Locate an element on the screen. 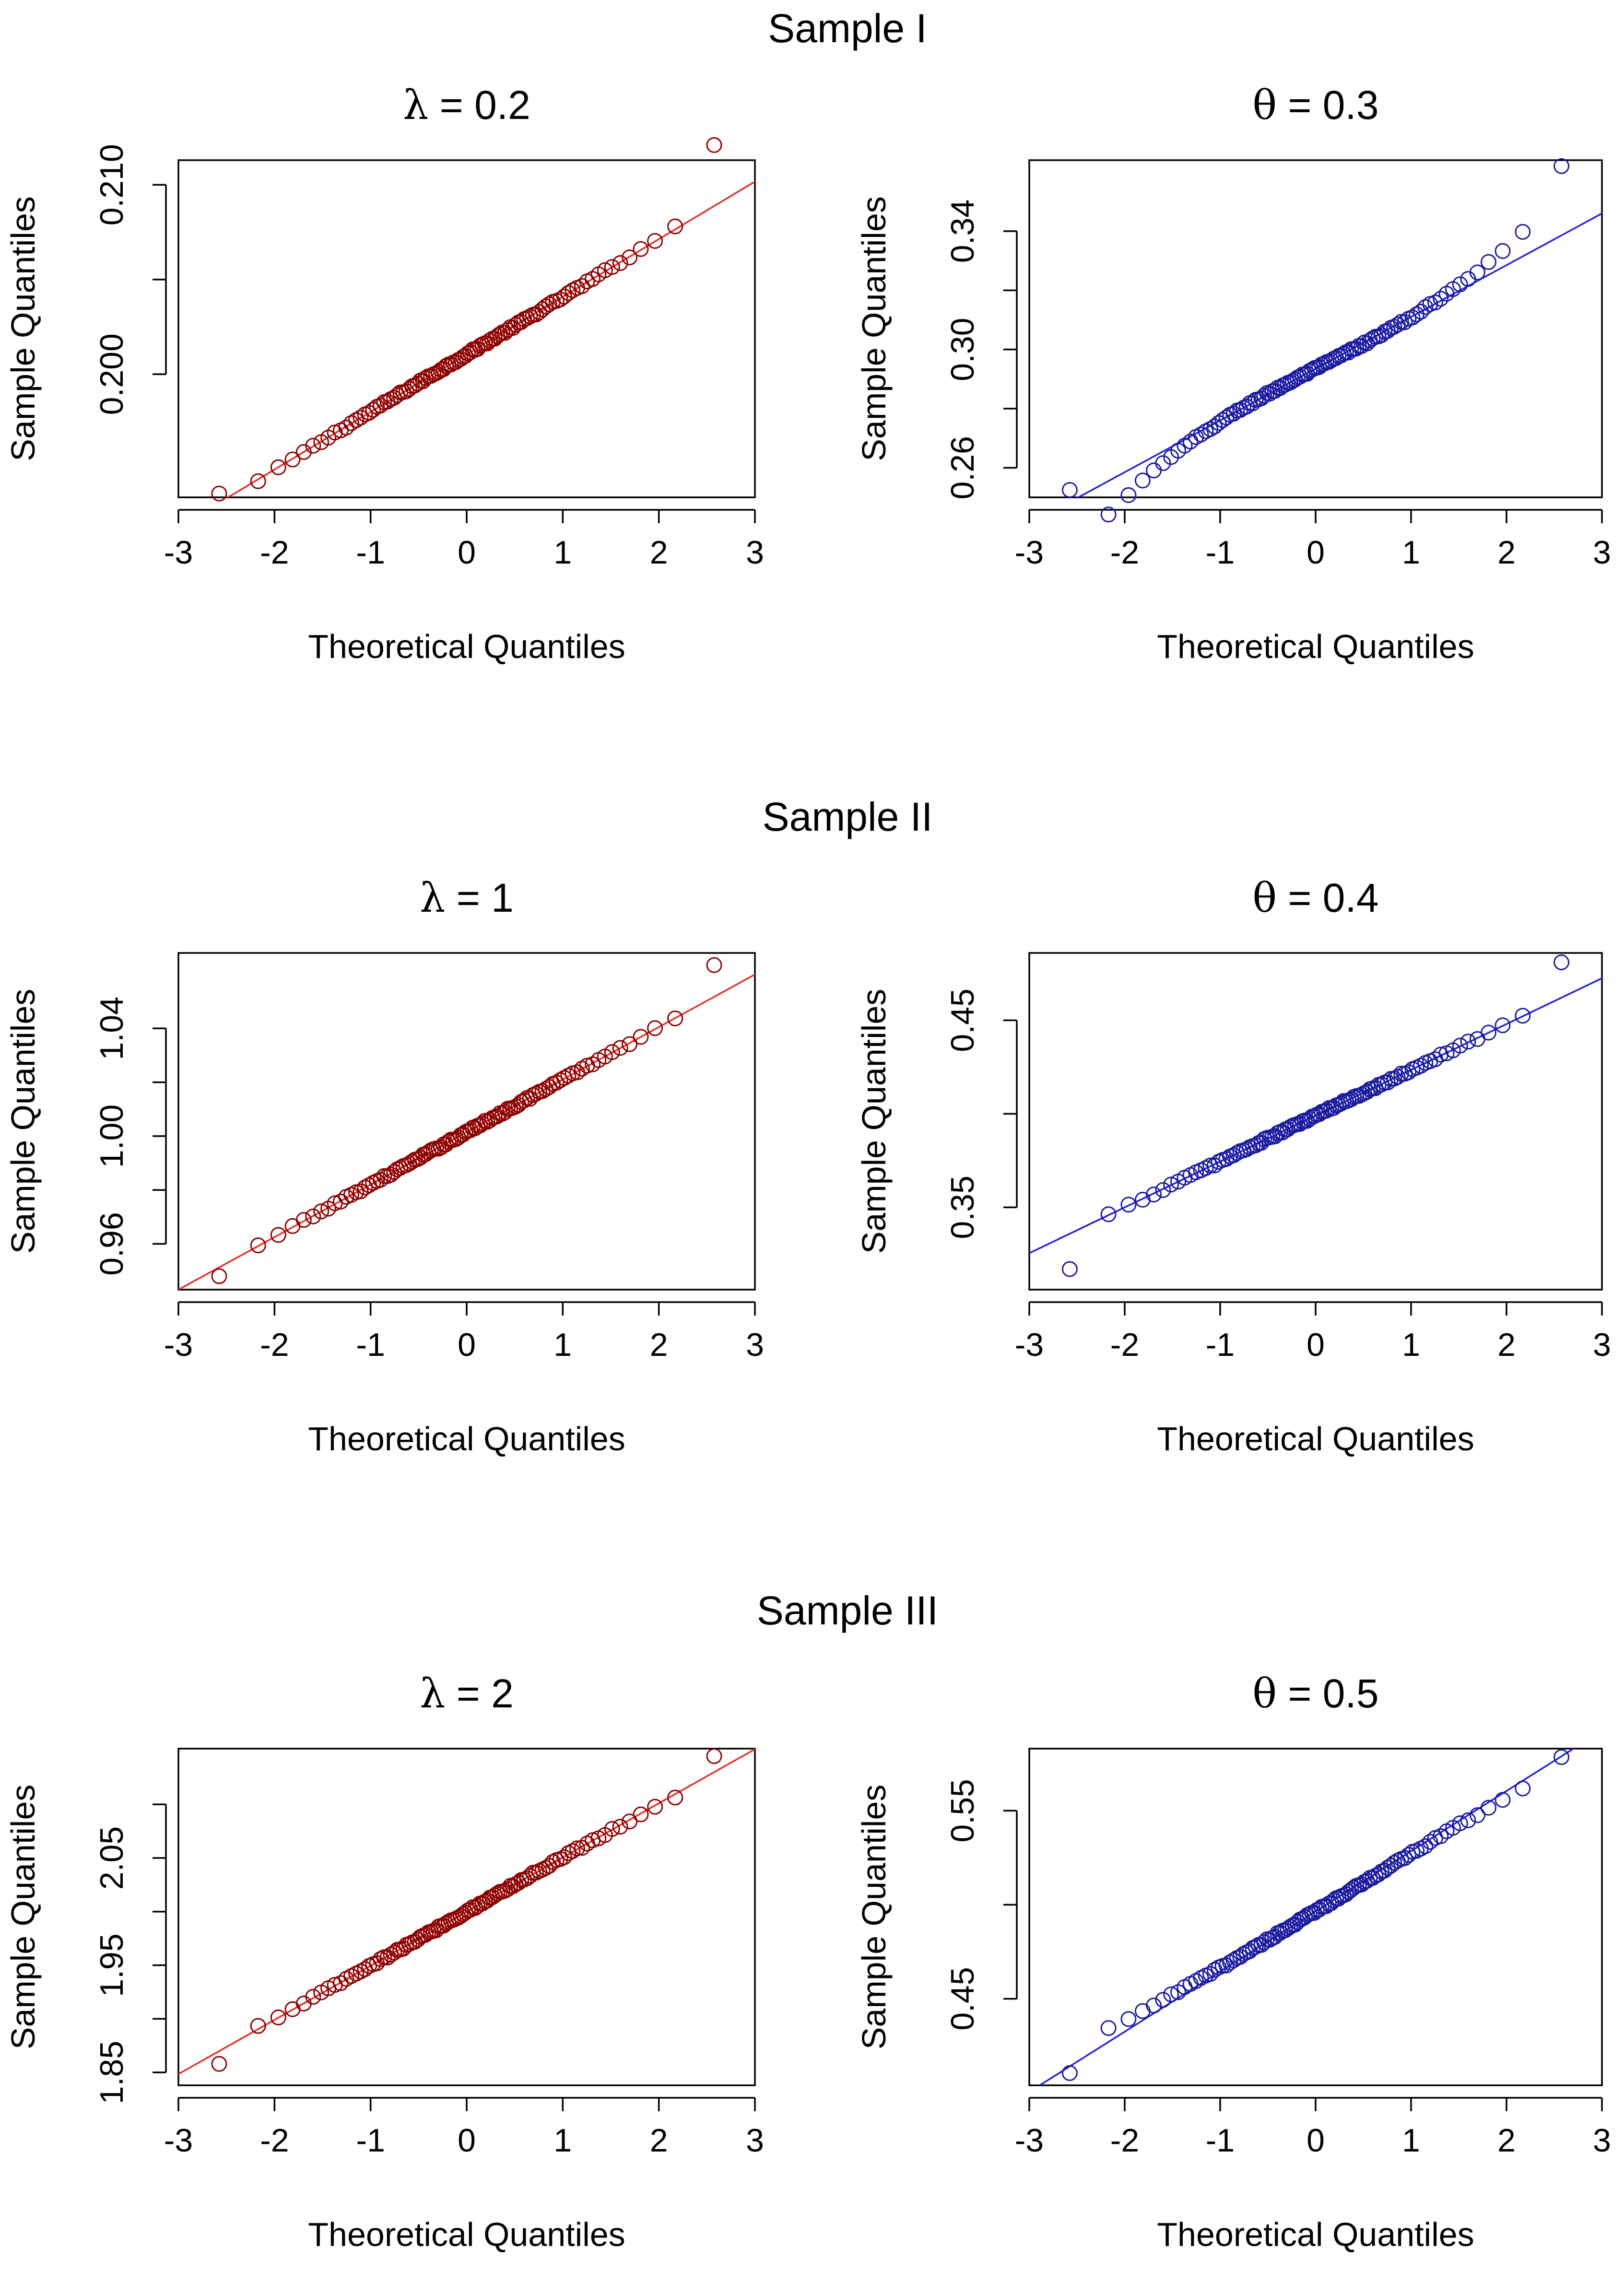  y-axis: 1.85 1.95 2.05 is located at coordinates (130, 1953).